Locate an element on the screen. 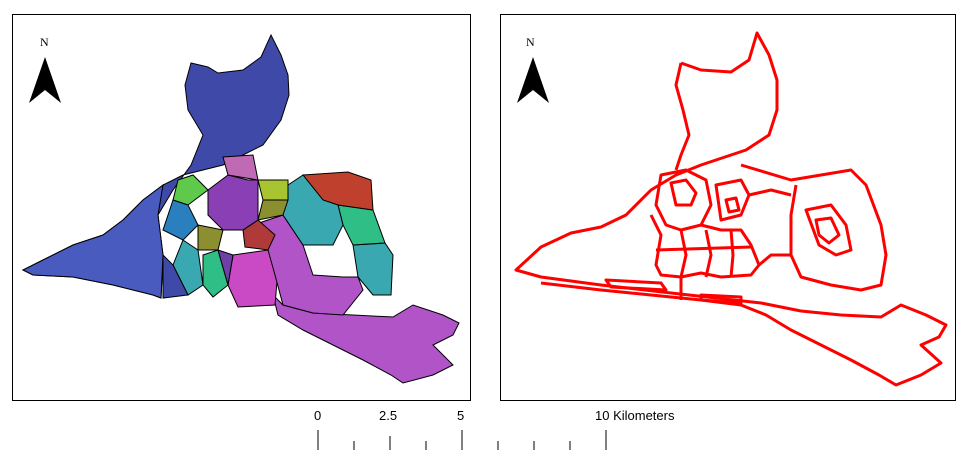 This screenshot has height=450, width=957. road-inner-loop-east is located at coordinates (828, 230).